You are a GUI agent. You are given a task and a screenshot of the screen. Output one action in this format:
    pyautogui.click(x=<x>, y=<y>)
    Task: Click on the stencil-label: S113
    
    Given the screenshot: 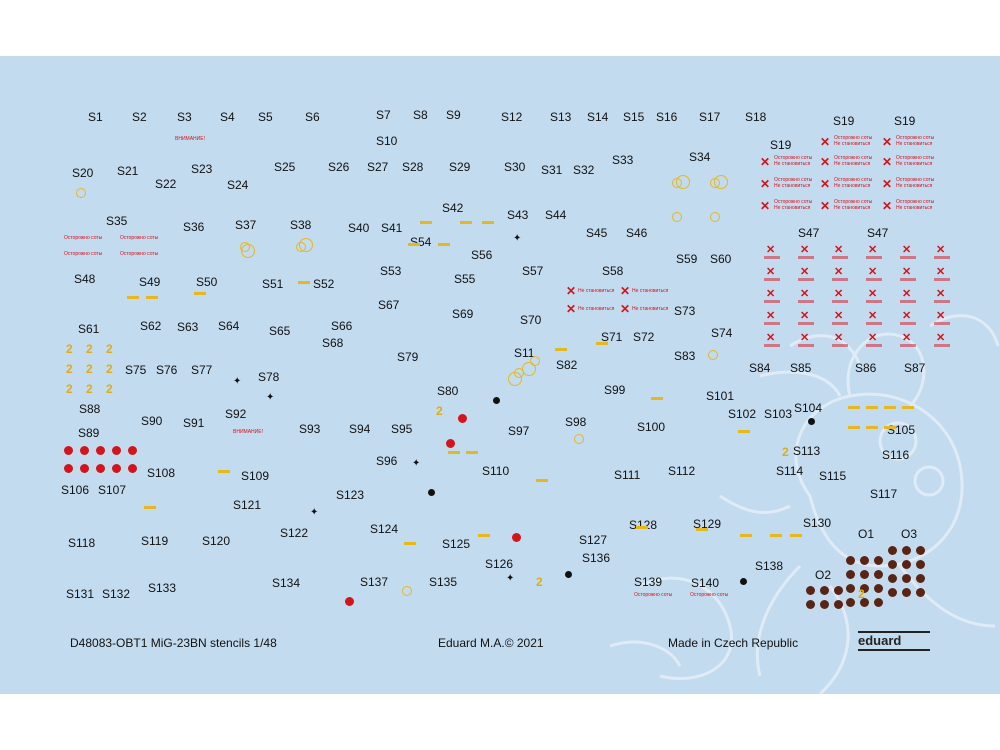 What is the action you would take?
    pyautogui.click(x=807, y=451)
    